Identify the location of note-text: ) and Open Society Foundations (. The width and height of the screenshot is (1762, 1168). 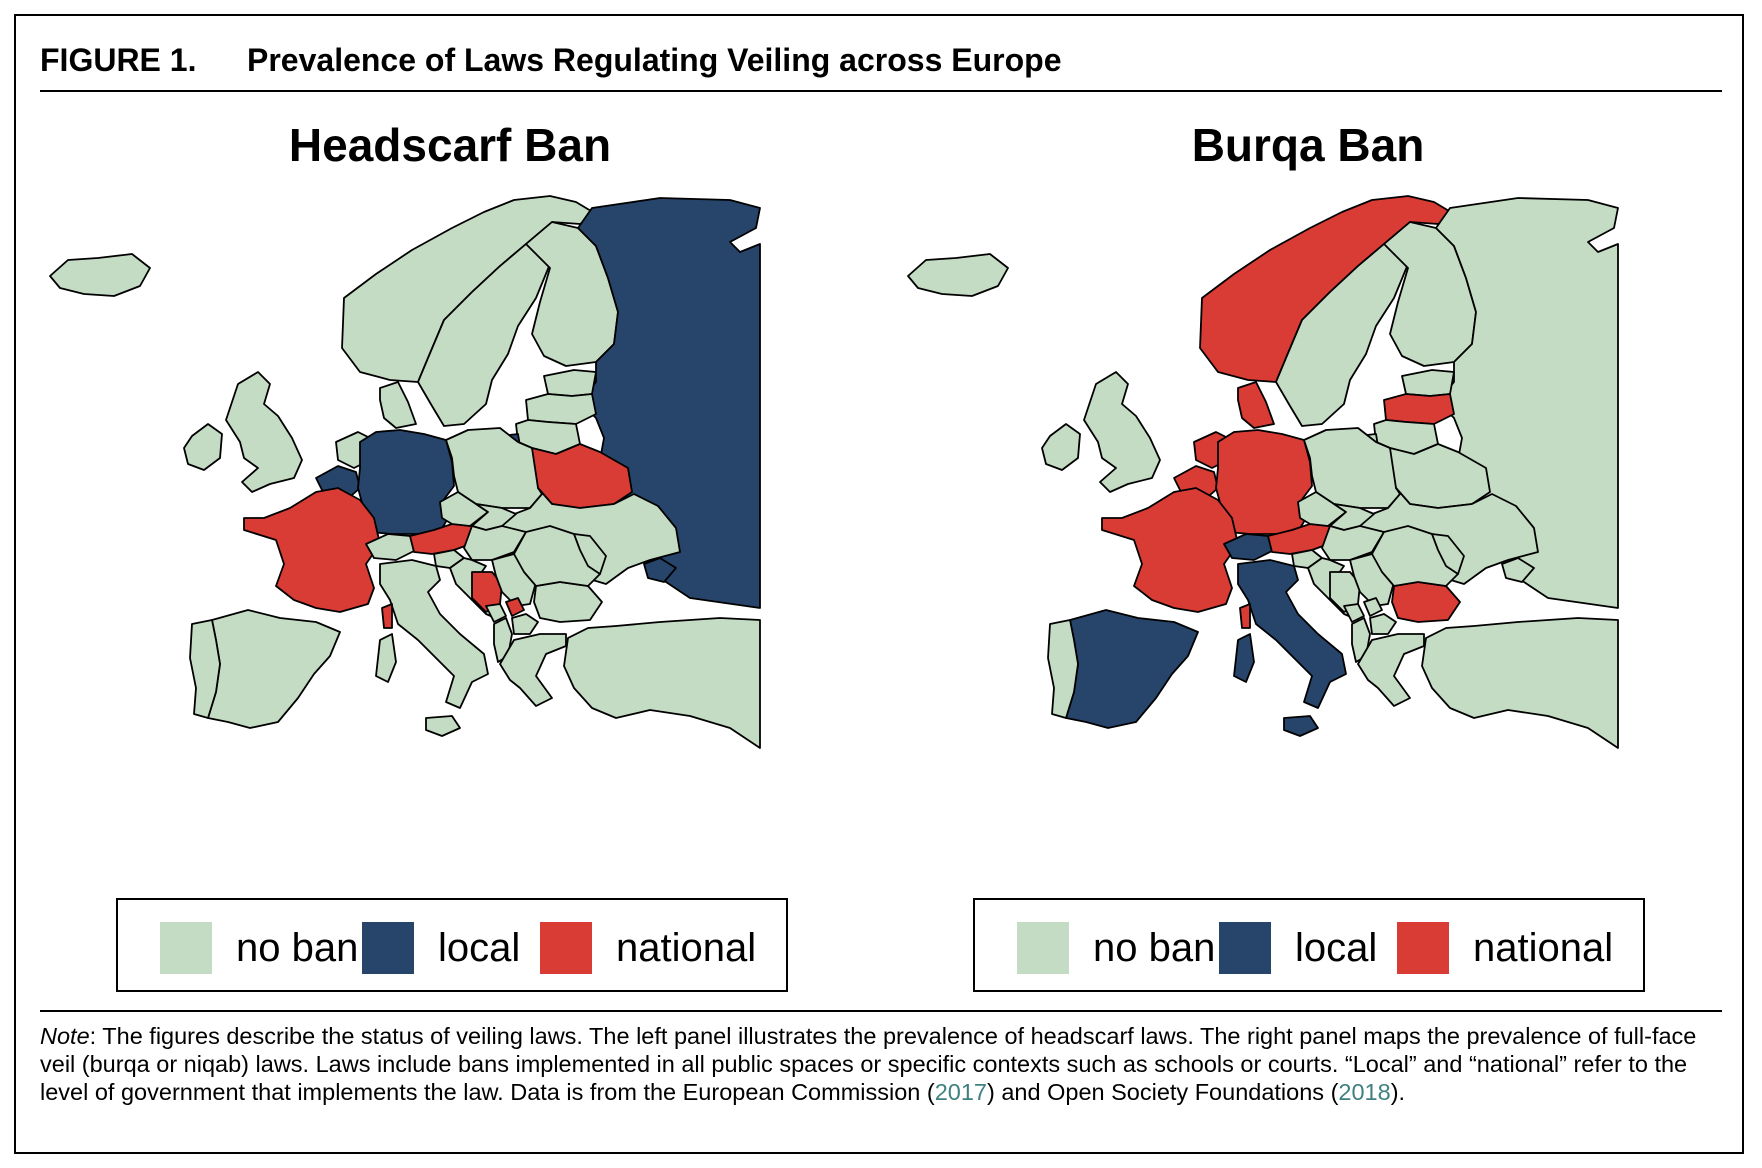
(1163, 1092).